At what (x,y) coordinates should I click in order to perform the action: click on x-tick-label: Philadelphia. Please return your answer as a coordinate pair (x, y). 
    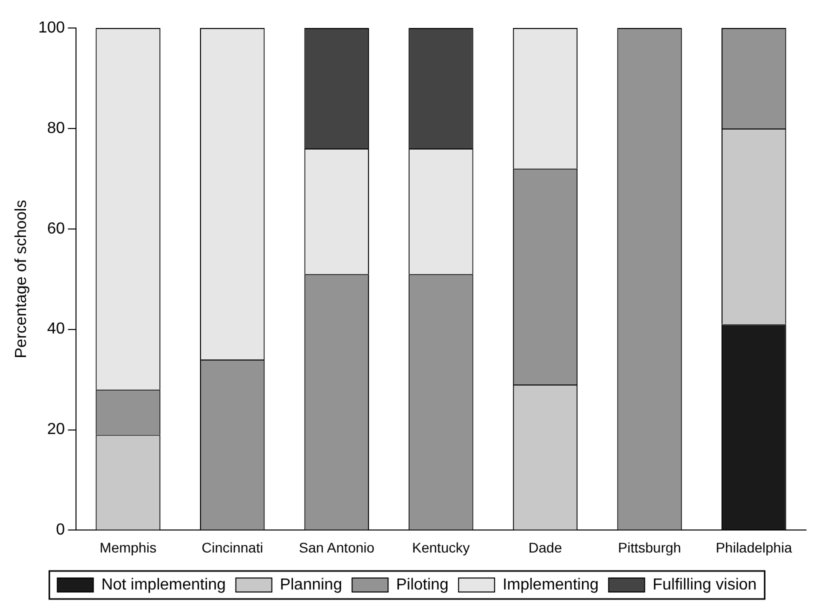
    Looking at the image, I should click on (754, 547).